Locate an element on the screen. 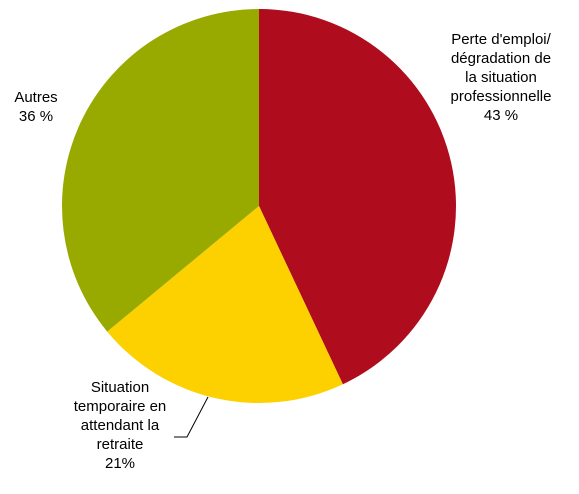 This screenshot has height=494, width=579. label-retraite-line-4: retraite is located at coordinates (120, 444).